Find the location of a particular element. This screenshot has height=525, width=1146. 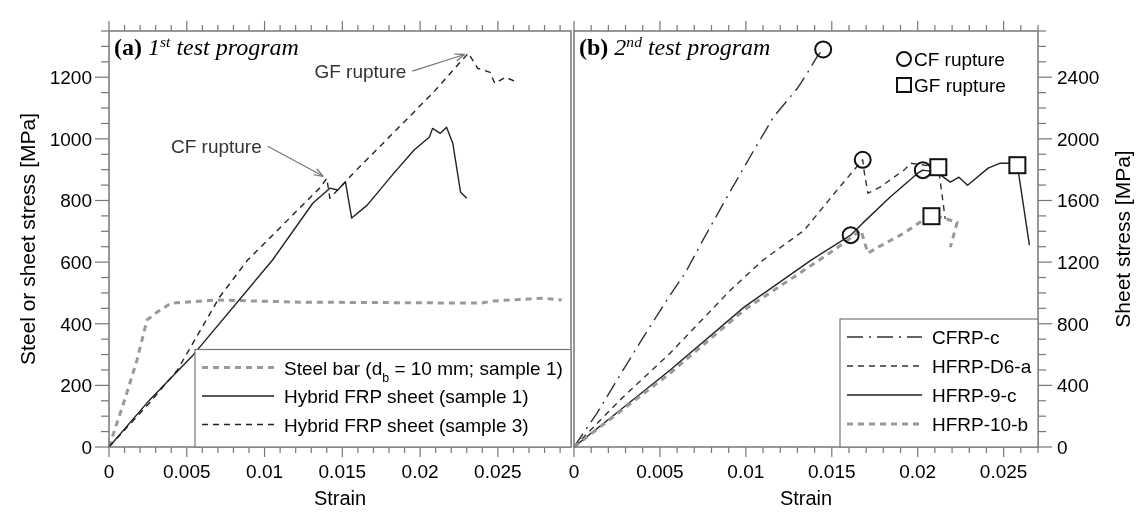

legend-label: GF rupture is located at coordinates (960, 85).